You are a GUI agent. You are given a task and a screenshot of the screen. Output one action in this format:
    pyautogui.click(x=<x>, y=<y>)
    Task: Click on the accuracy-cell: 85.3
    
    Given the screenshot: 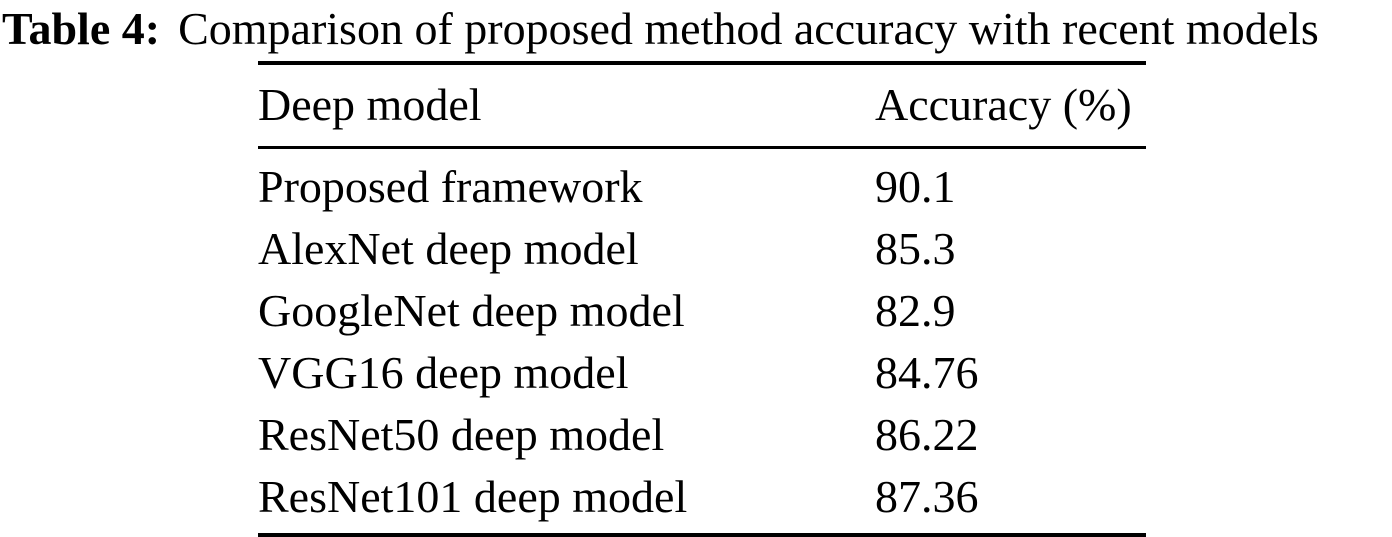 What is the action you would take?
    pyautogui.click(x=915, y=248)
    